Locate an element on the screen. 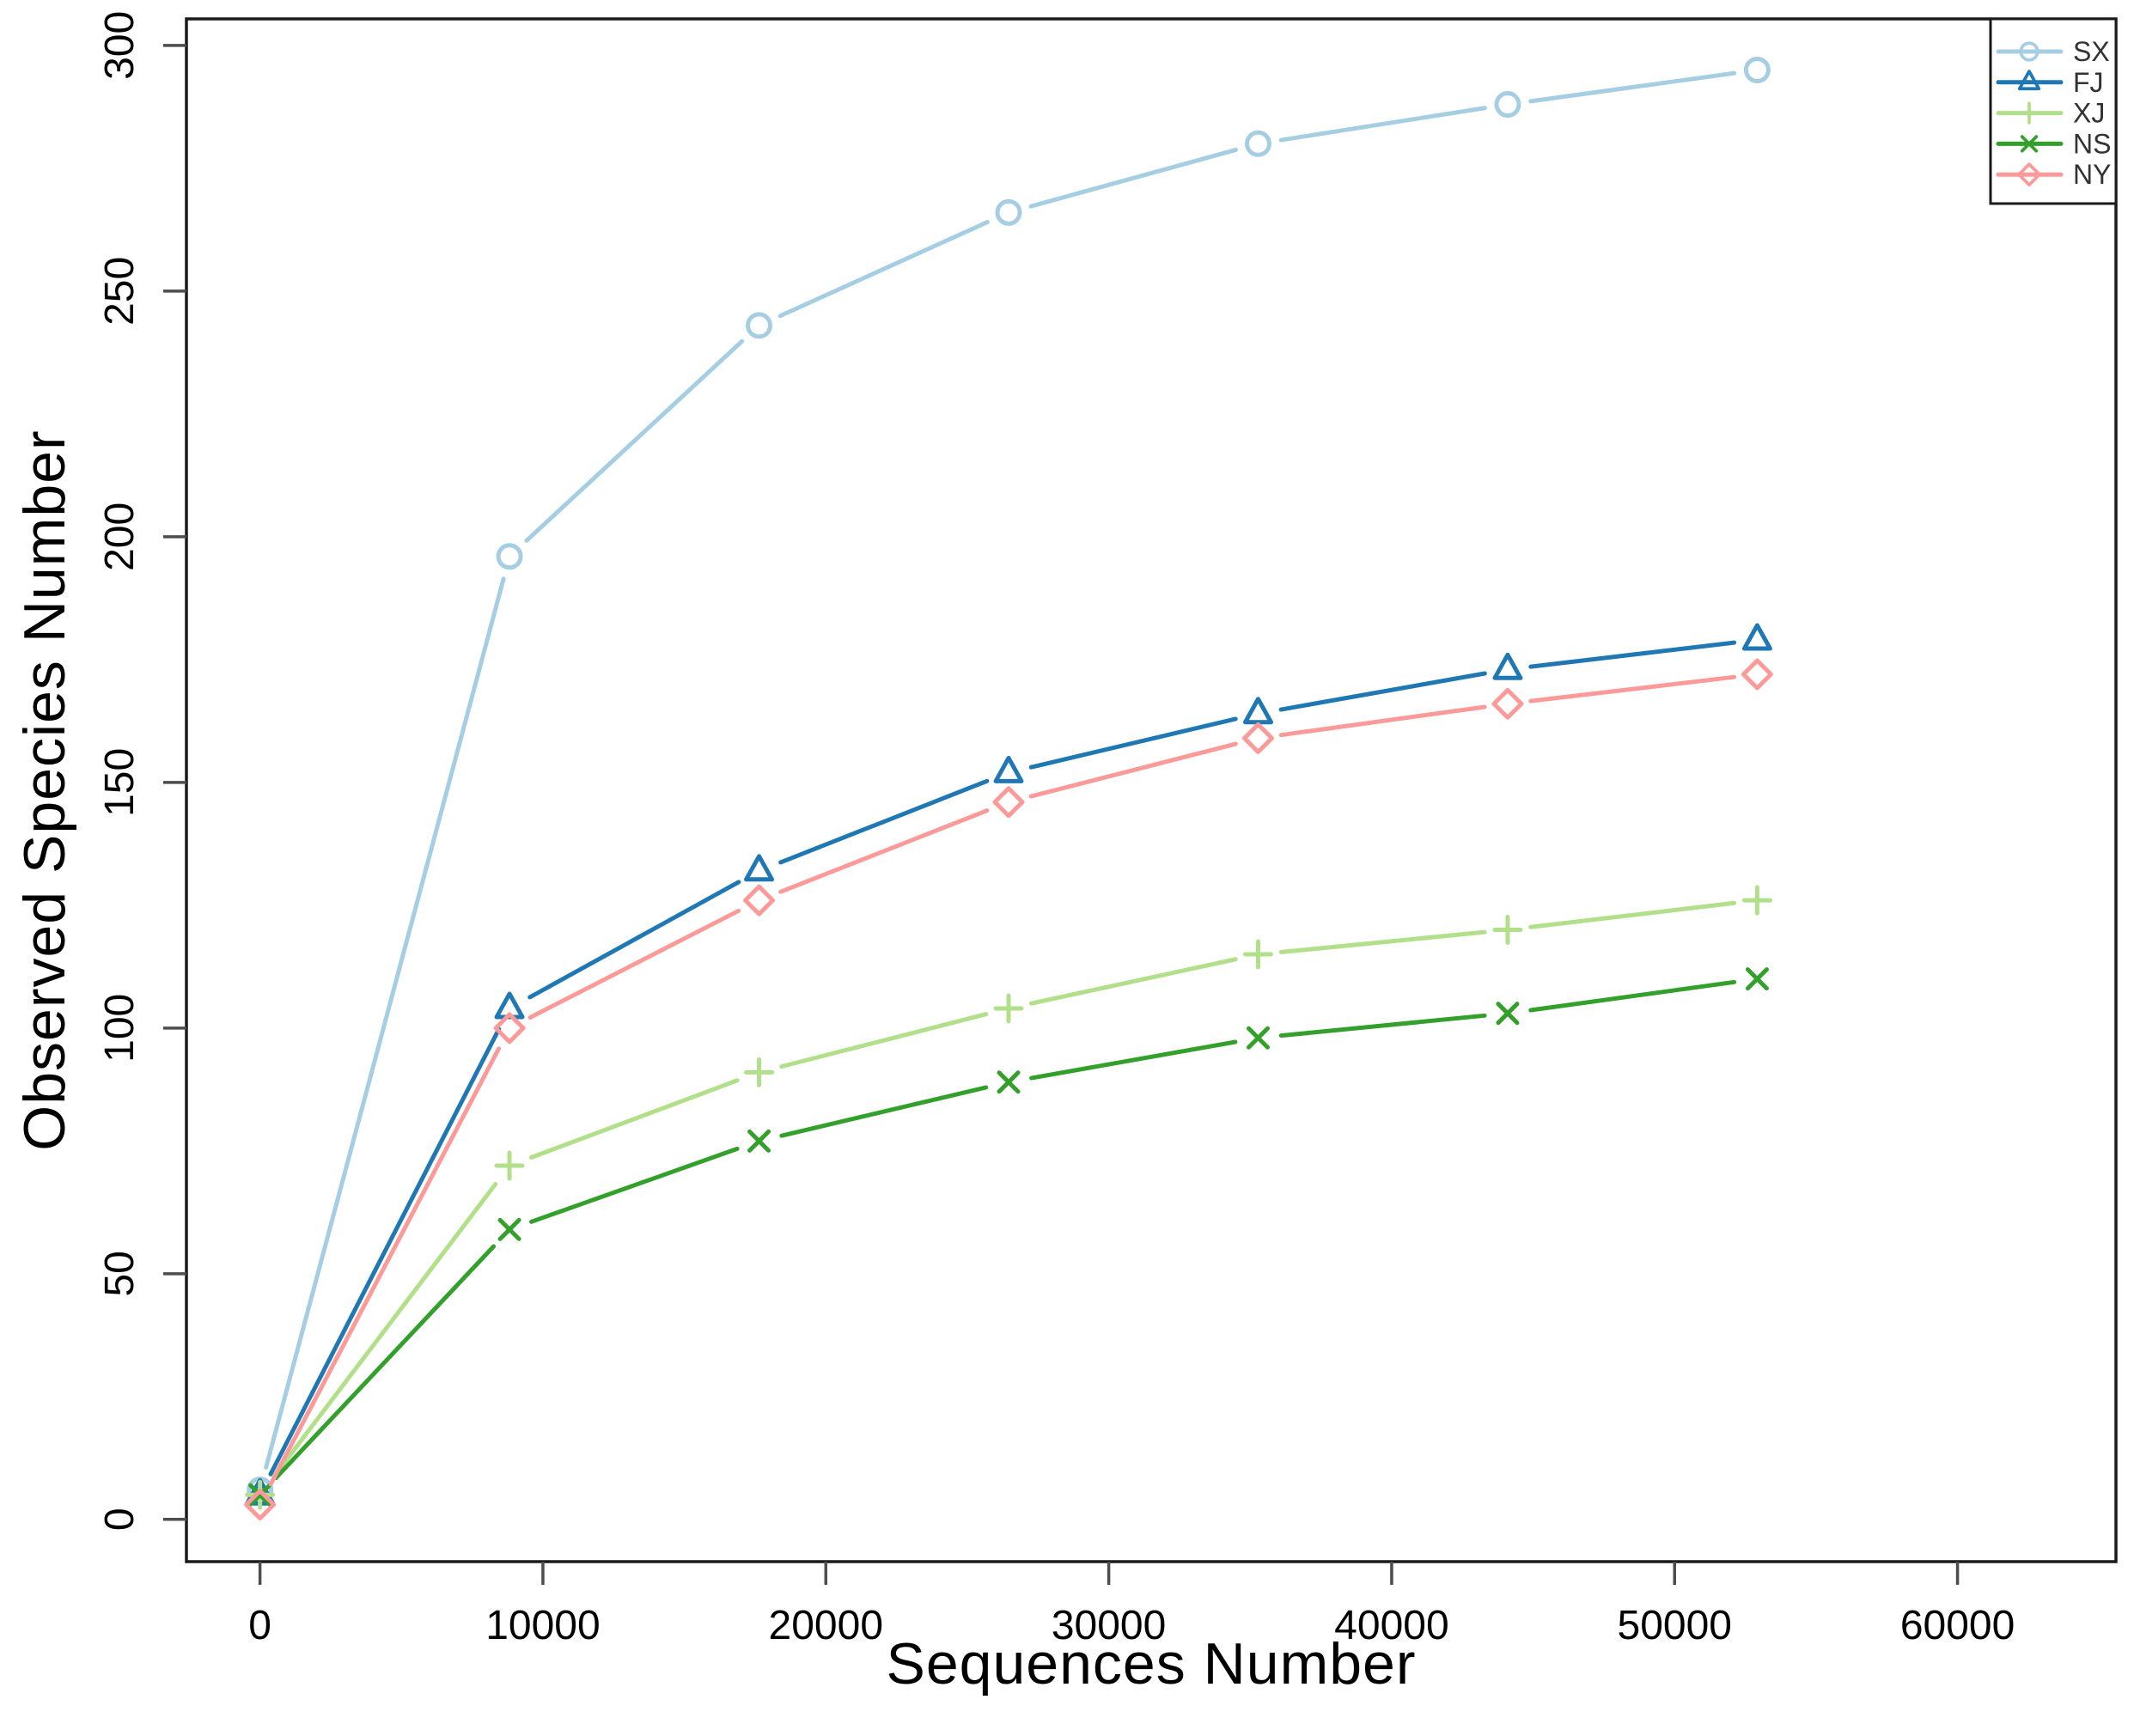 The height and width of the screenshot is (1736, 2134). x-tick-label: 50000 is located at coordinates (1675, 1625).